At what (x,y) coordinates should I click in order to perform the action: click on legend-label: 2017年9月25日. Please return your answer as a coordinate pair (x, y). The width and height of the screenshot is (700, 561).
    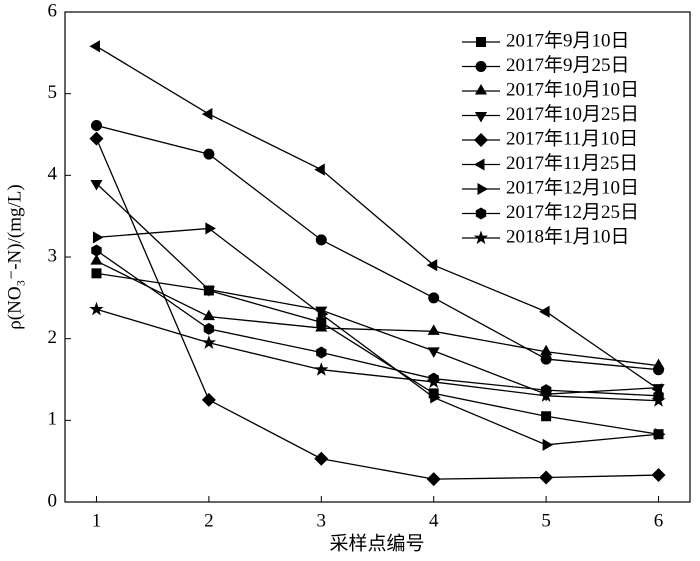
    Looking at the image, I should click on (568, 65).